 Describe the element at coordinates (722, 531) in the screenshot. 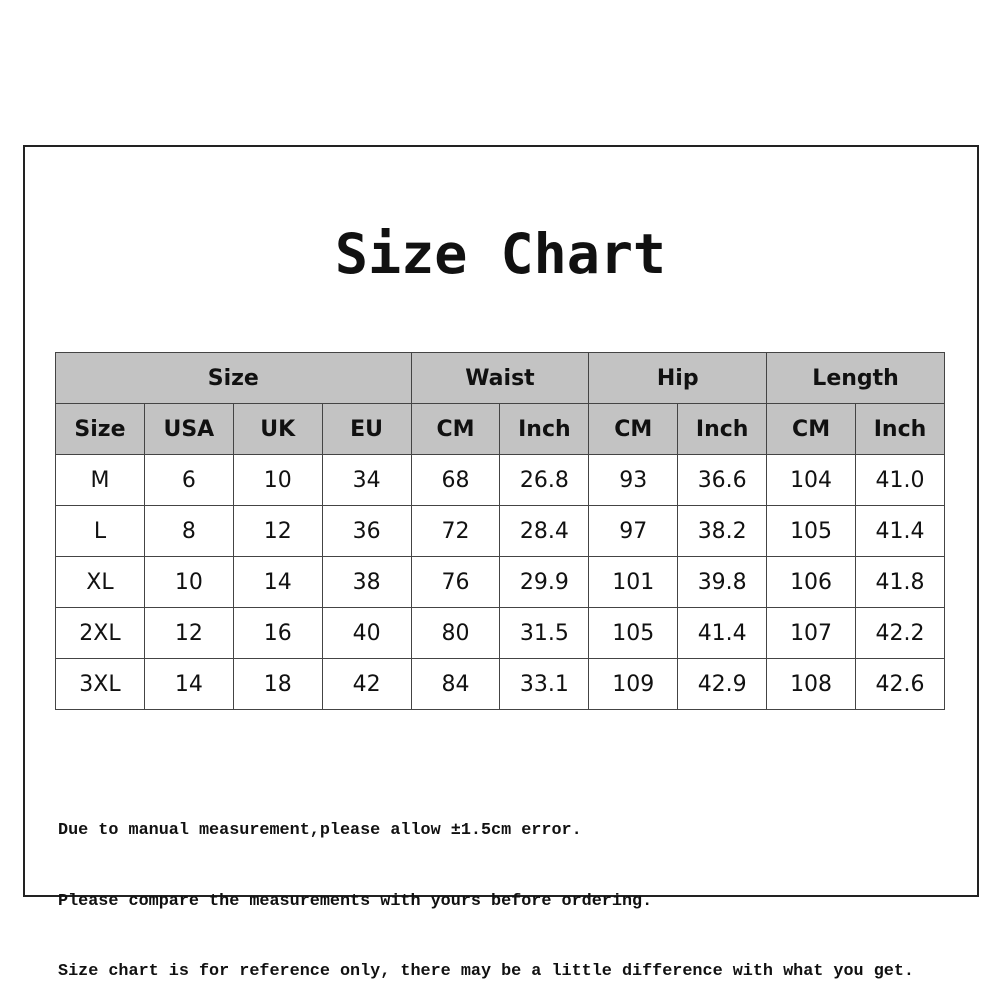

I see `table-cell: 38.2` at that location.